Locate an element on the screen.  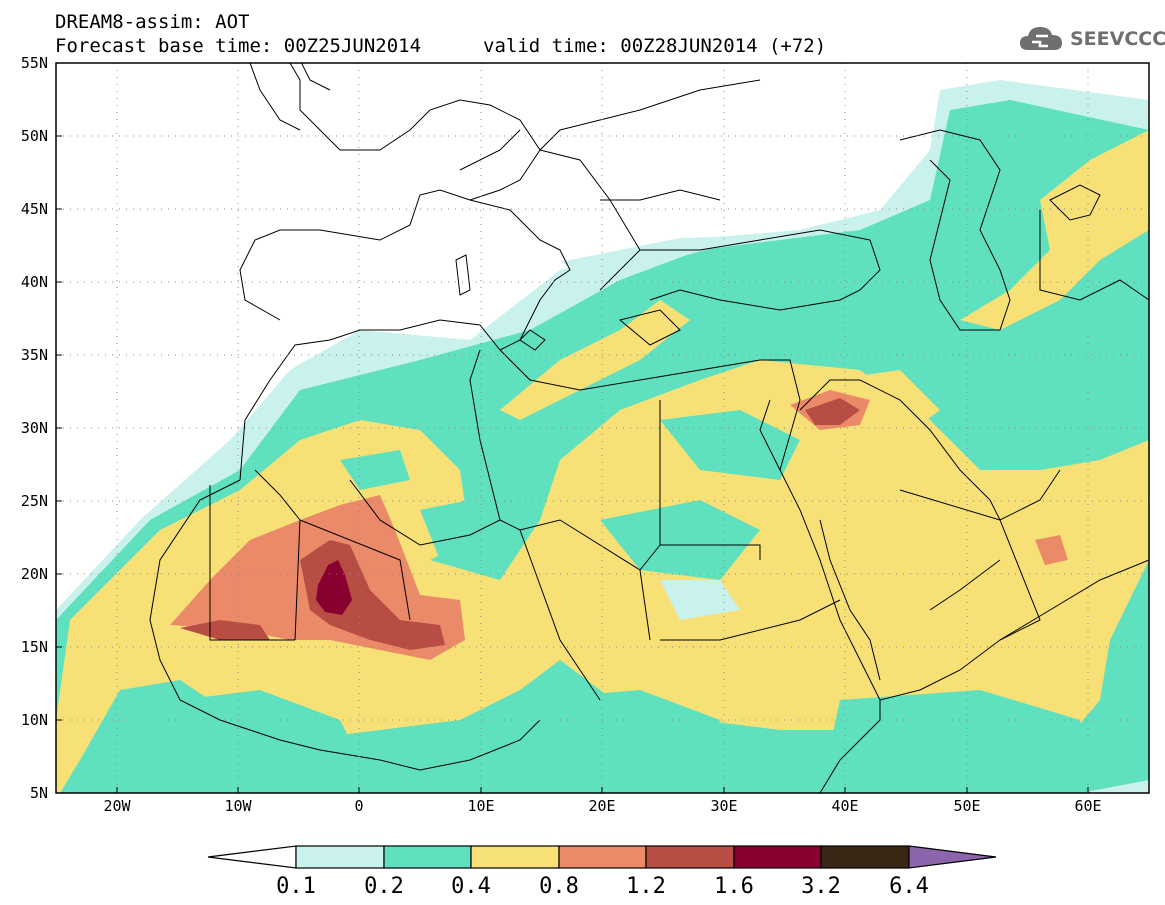
colorbar-arrow-left is located at coordinates (252, 857).